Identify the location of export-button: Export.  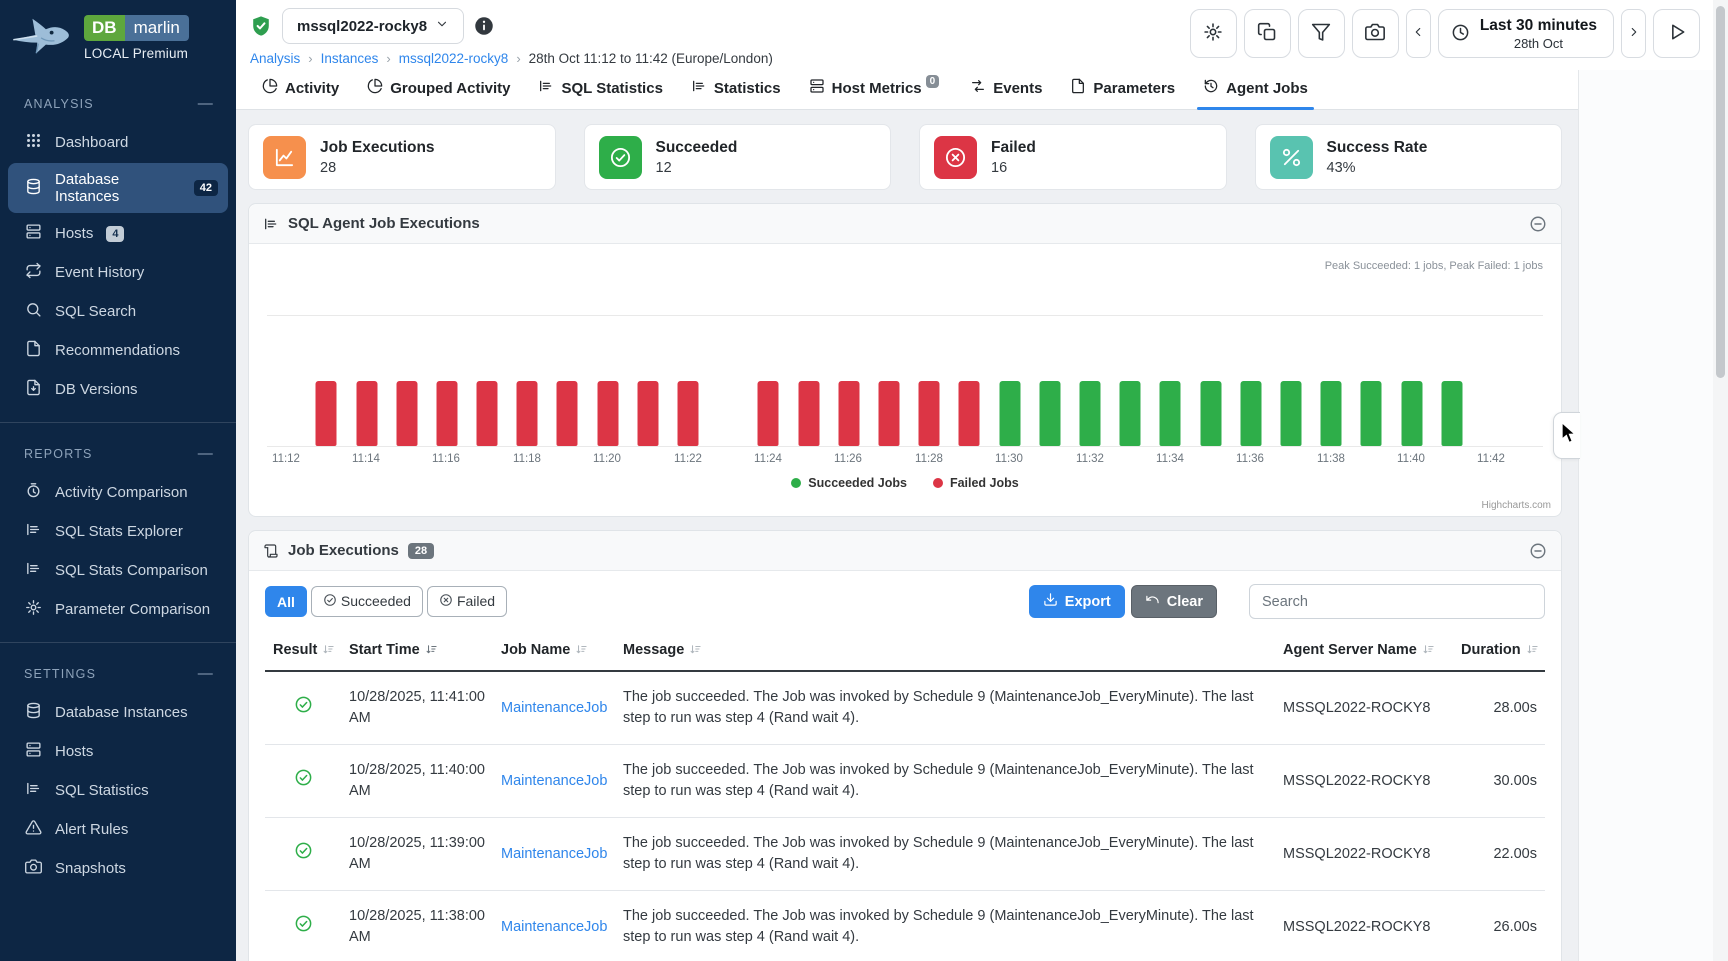
(1076, 601).